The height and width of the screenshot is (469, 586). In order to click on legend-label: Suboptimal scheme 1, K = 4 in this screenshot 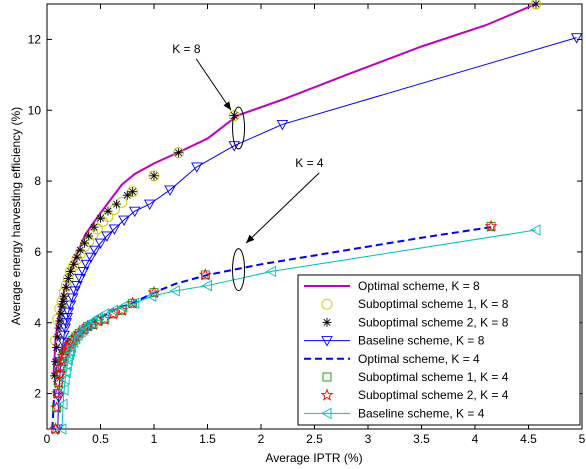, I will do `click(433, 377)`.